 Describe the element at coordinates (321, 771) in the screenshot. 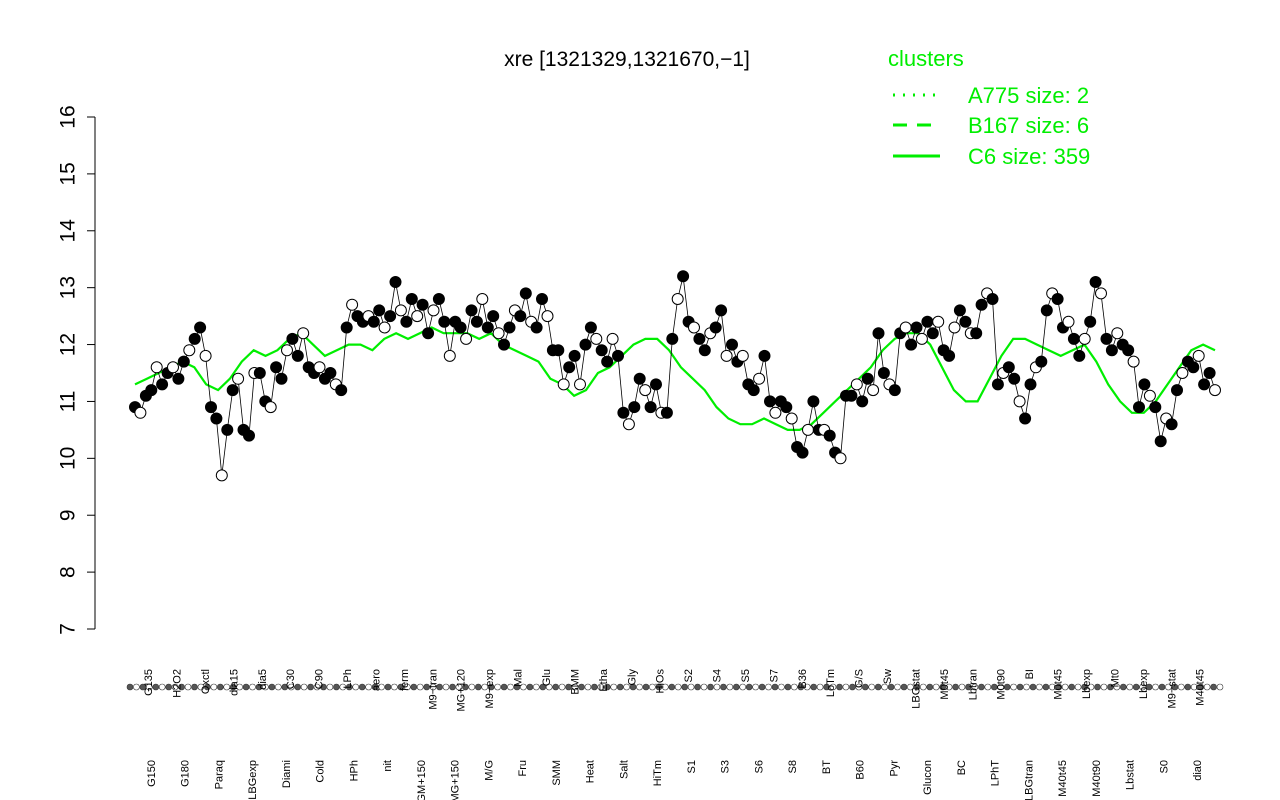

I see `x-tick-label: Cold` at that location.